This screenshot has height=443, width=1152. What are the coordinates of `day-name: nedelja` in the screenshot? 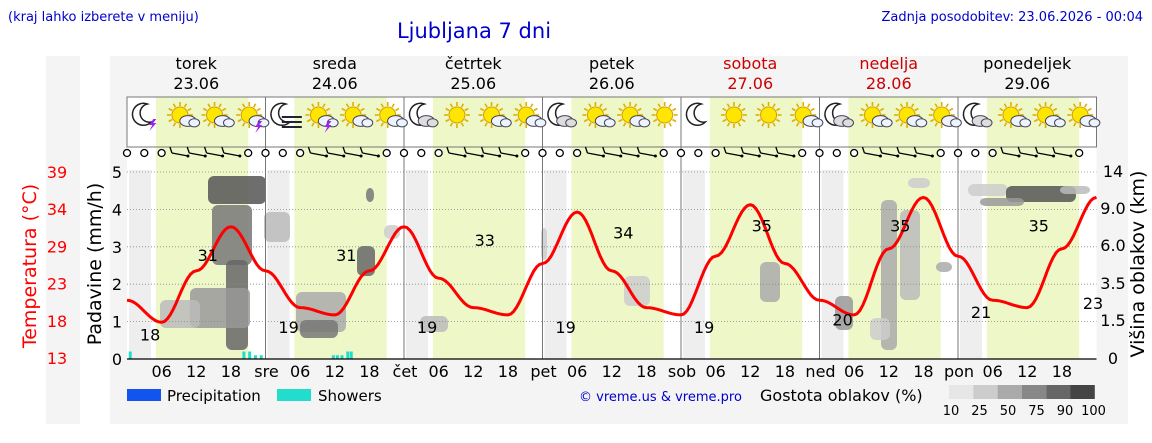 It's located at (888, 63).